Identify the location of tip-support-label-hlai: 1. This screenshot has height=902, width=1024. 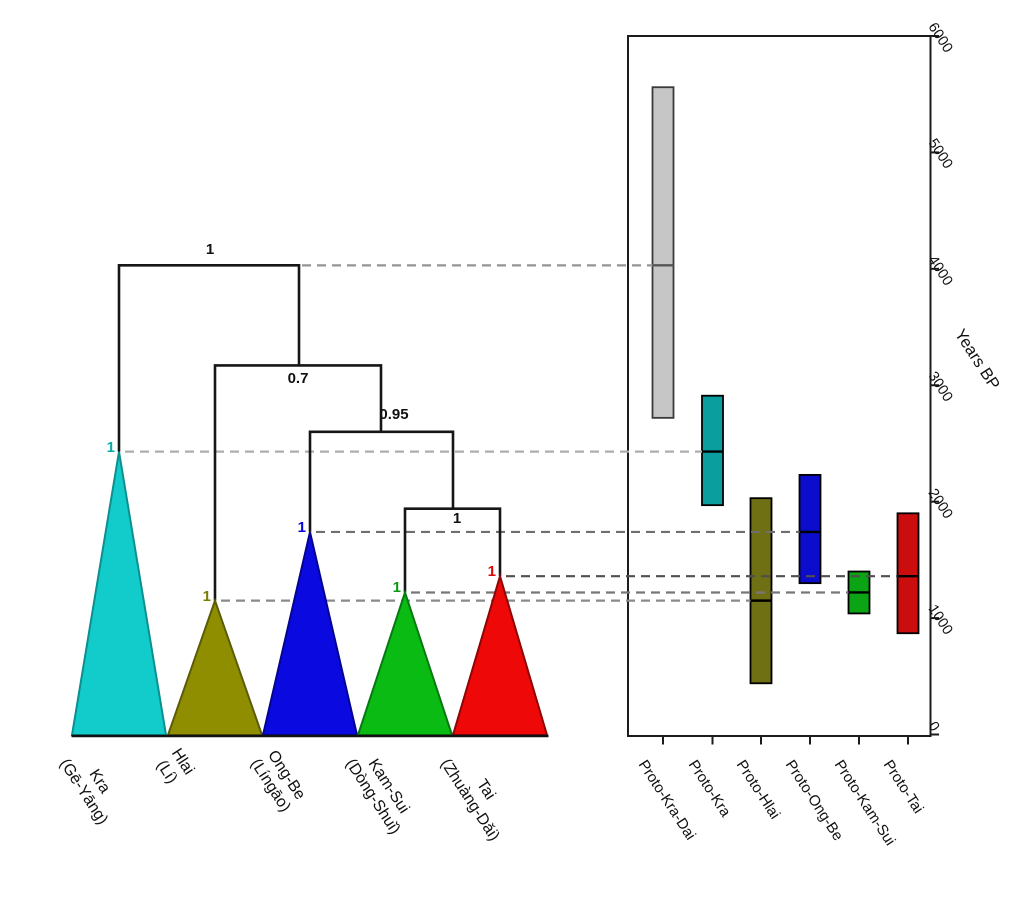
(206, 596).